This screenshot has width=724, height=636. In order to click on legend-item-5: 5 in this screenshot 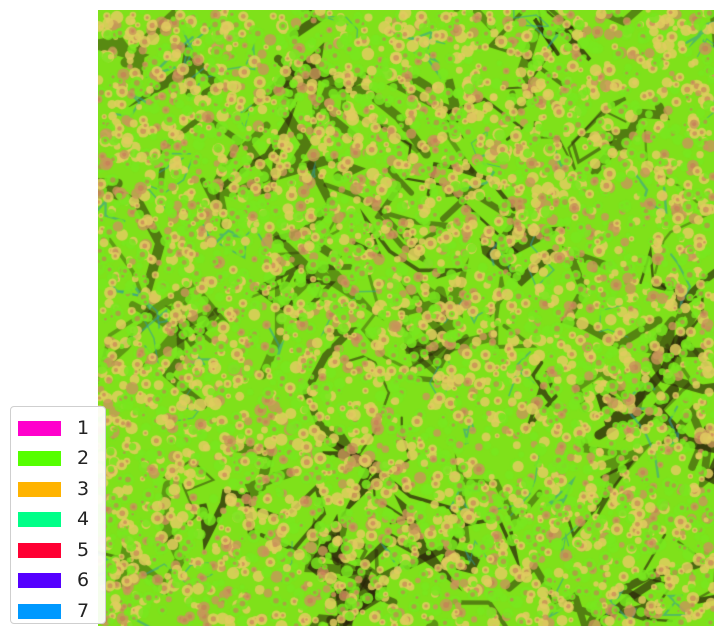, I will do `click(58, 550)`.